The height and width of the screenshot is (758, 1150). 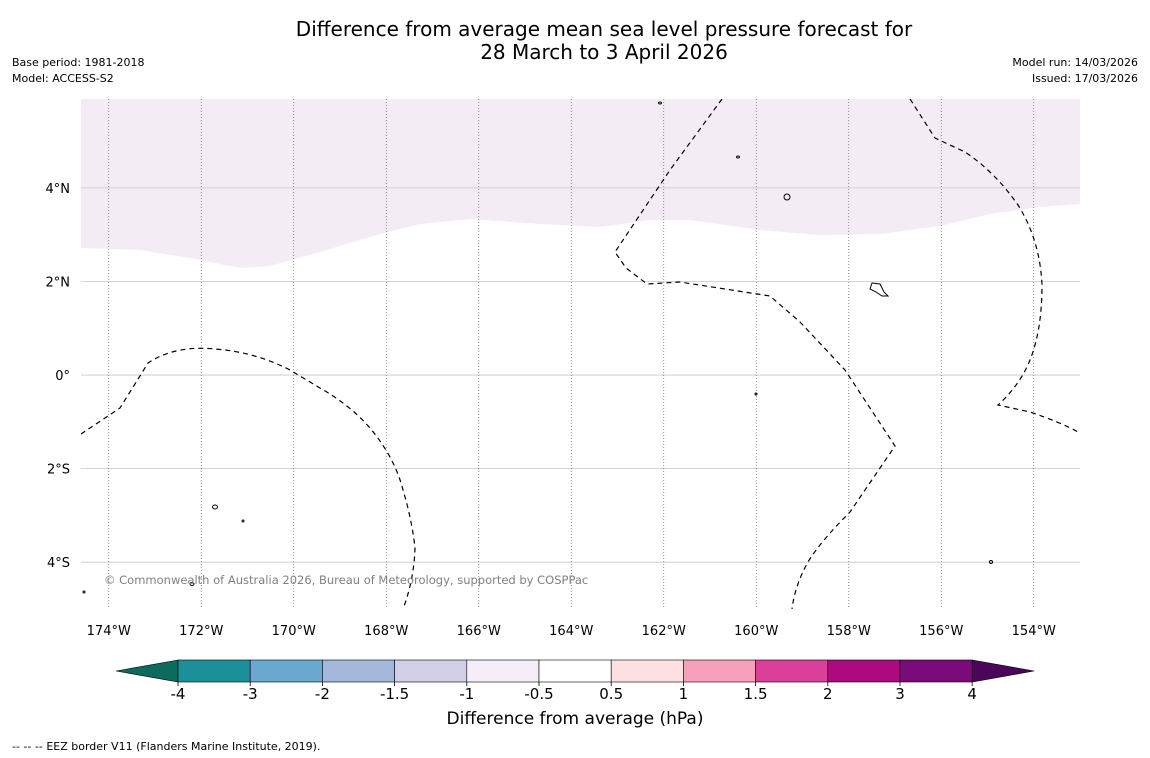 I want to click on lon-label: 154°W, so click(x=1034, y=631).